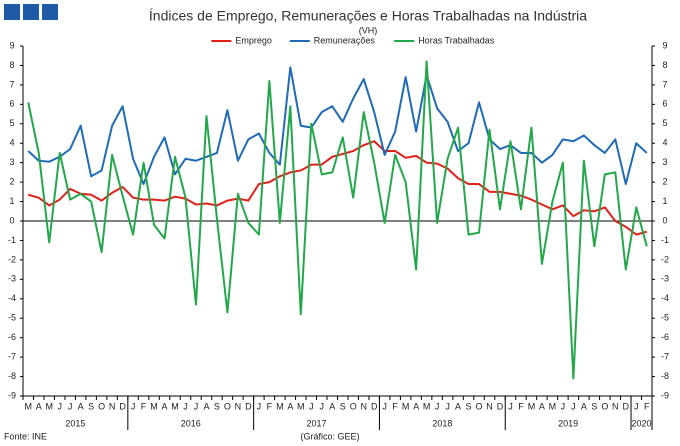  Describe the element at coordinates (642, 423) in the screenshot. I see `year-label: 2020` at that location.